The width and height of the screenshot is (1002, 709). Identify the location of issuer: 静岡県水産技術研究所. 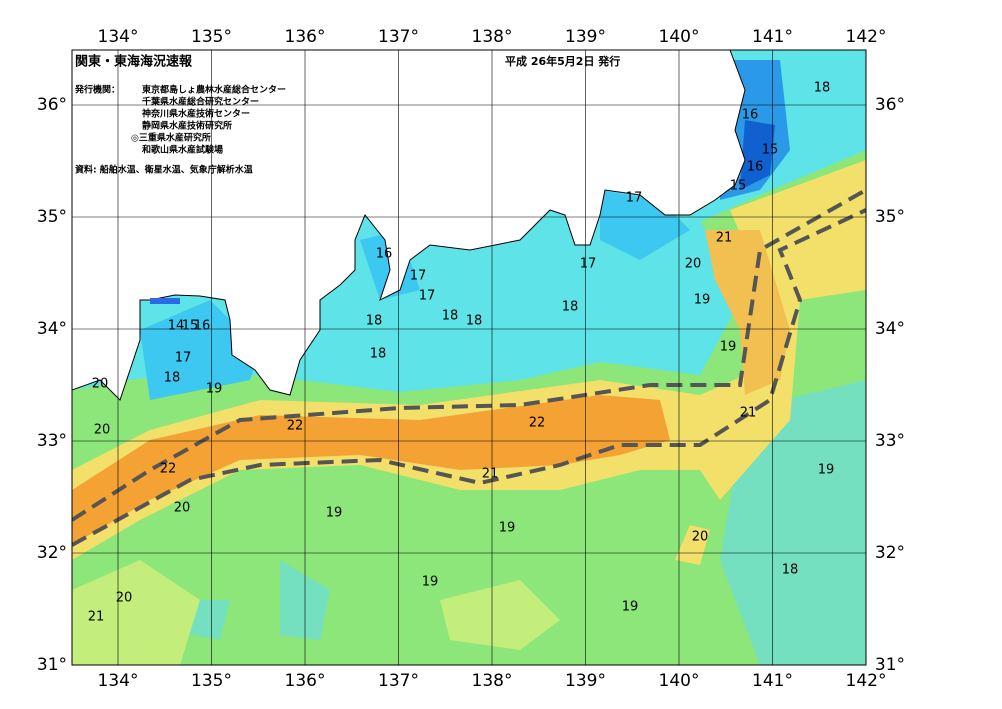
(187, 126).